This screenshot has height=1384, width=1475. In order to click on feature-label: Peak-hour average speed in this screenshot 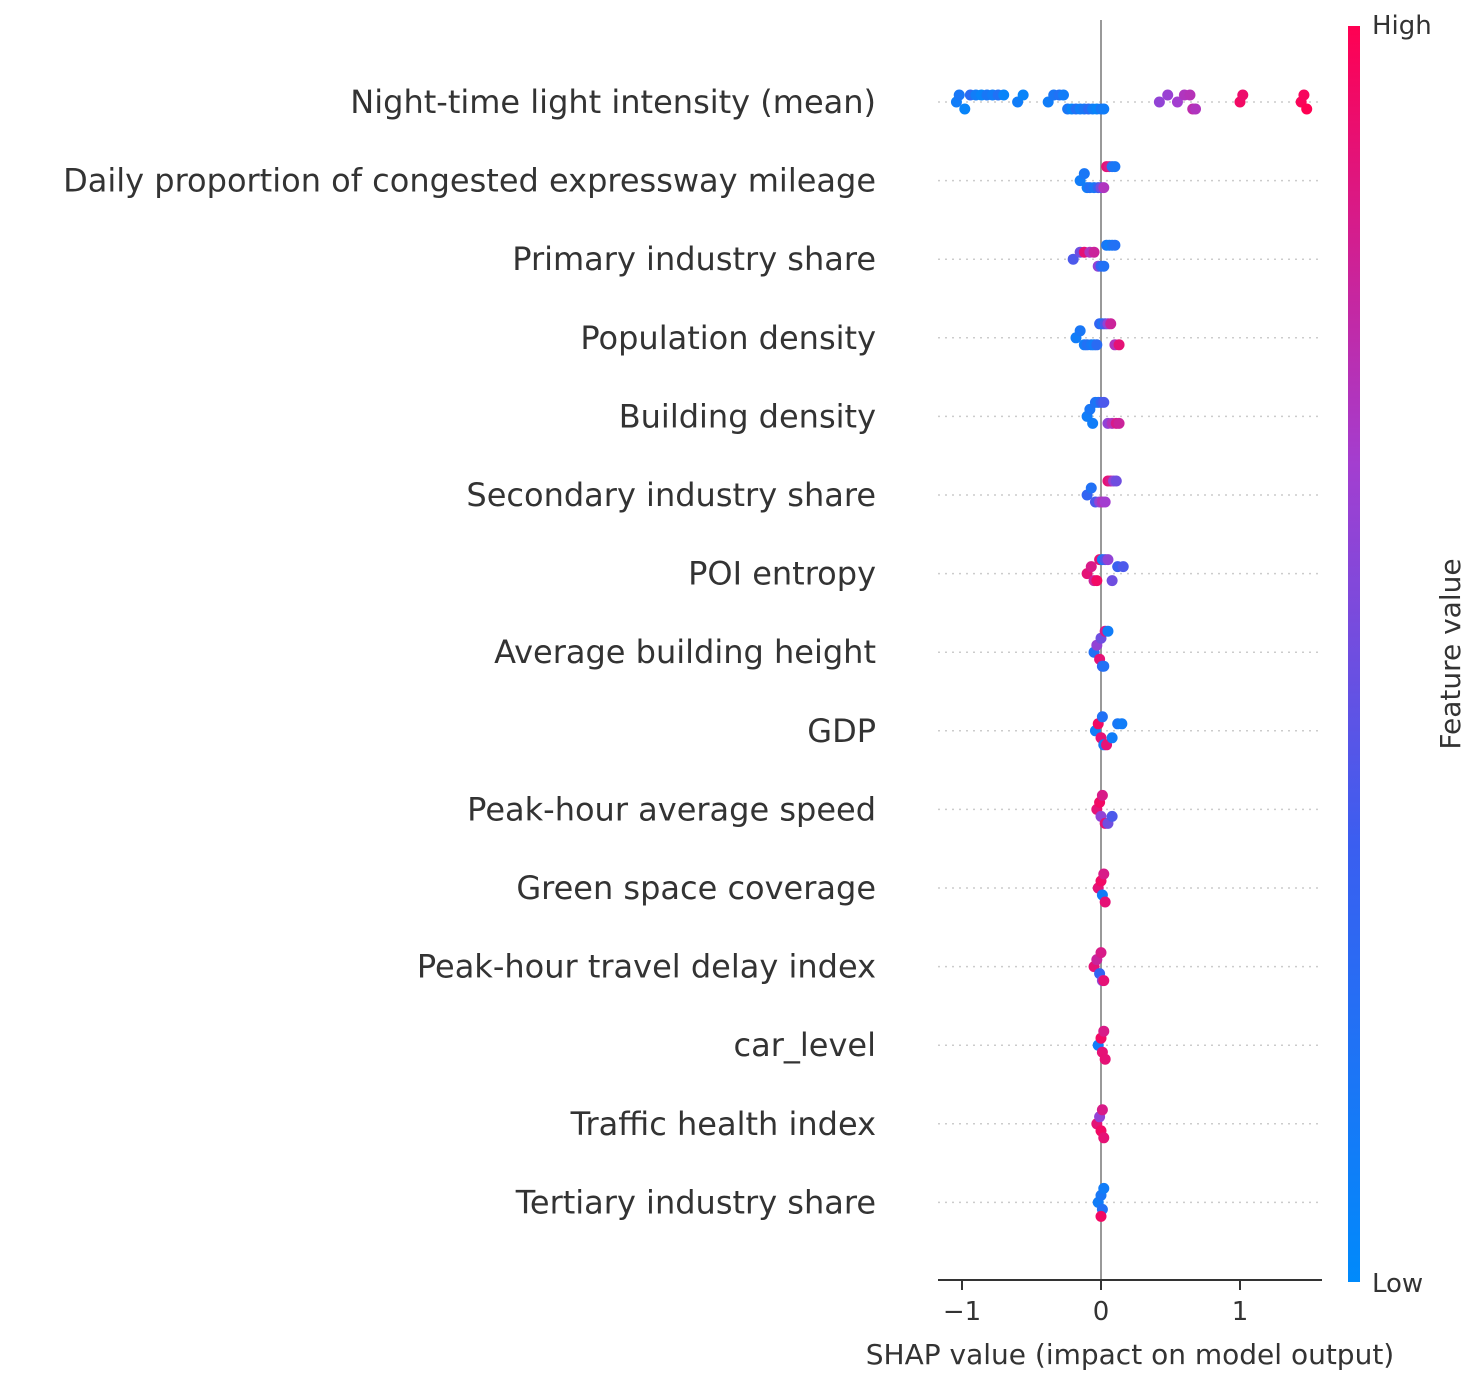, I will do `click(671, 809)`.